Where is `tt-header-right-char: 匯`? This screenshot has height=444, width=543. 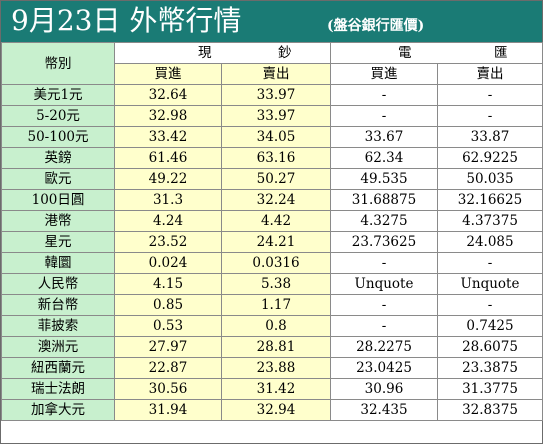 tt-header-right-char: 匯 is located at coordinates (502, 53).